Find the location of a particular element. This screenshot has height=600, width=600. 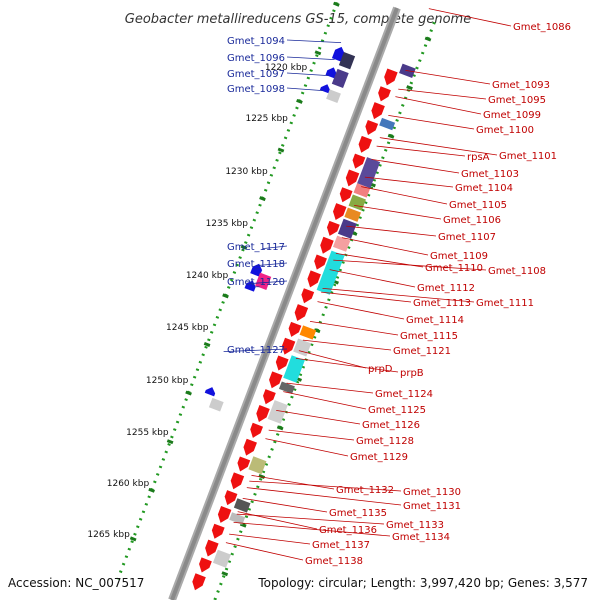

right-gene-label: Gmet_1121 is located at coordinates (422, 351).